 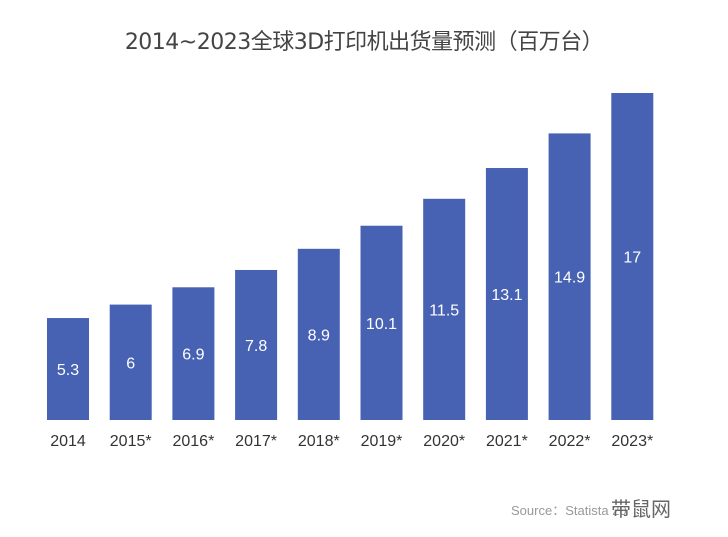 I want to click on chart-title: 2014~2023全球3D打印机出货量预测（百万台）, so click(x=364, y=42).